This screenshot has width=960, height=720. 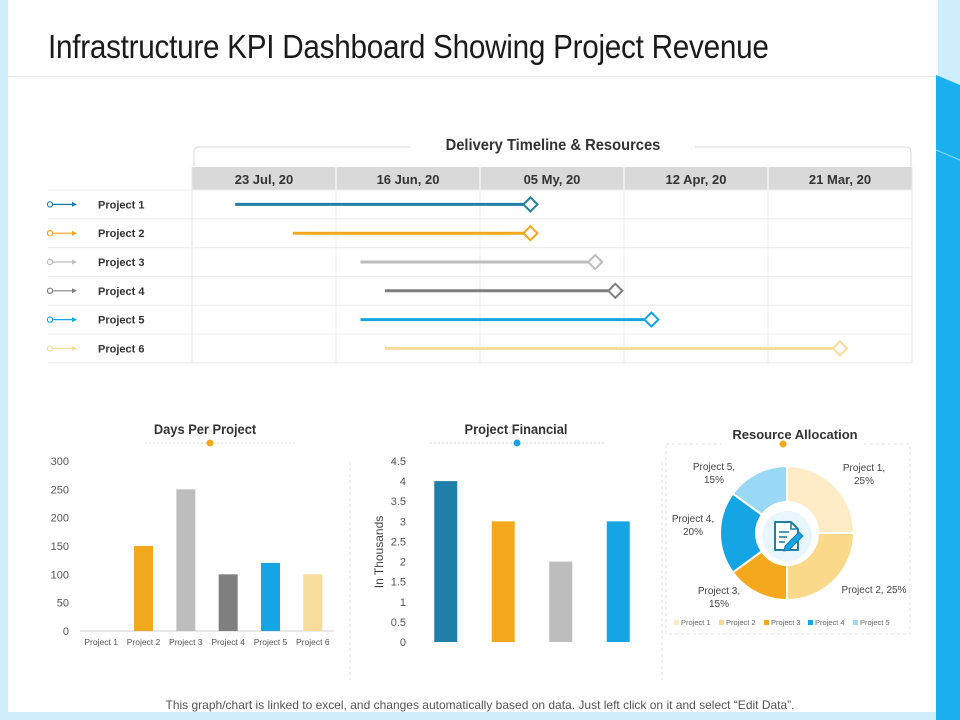 I want to click on gantt-row-label: Project 1, so click(x=121, y=205).